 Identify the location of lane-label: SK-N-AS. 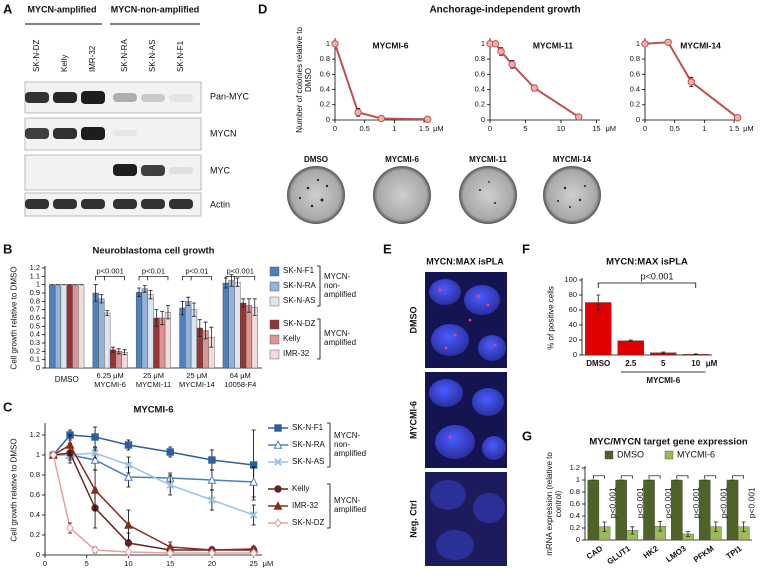
(152, 56).